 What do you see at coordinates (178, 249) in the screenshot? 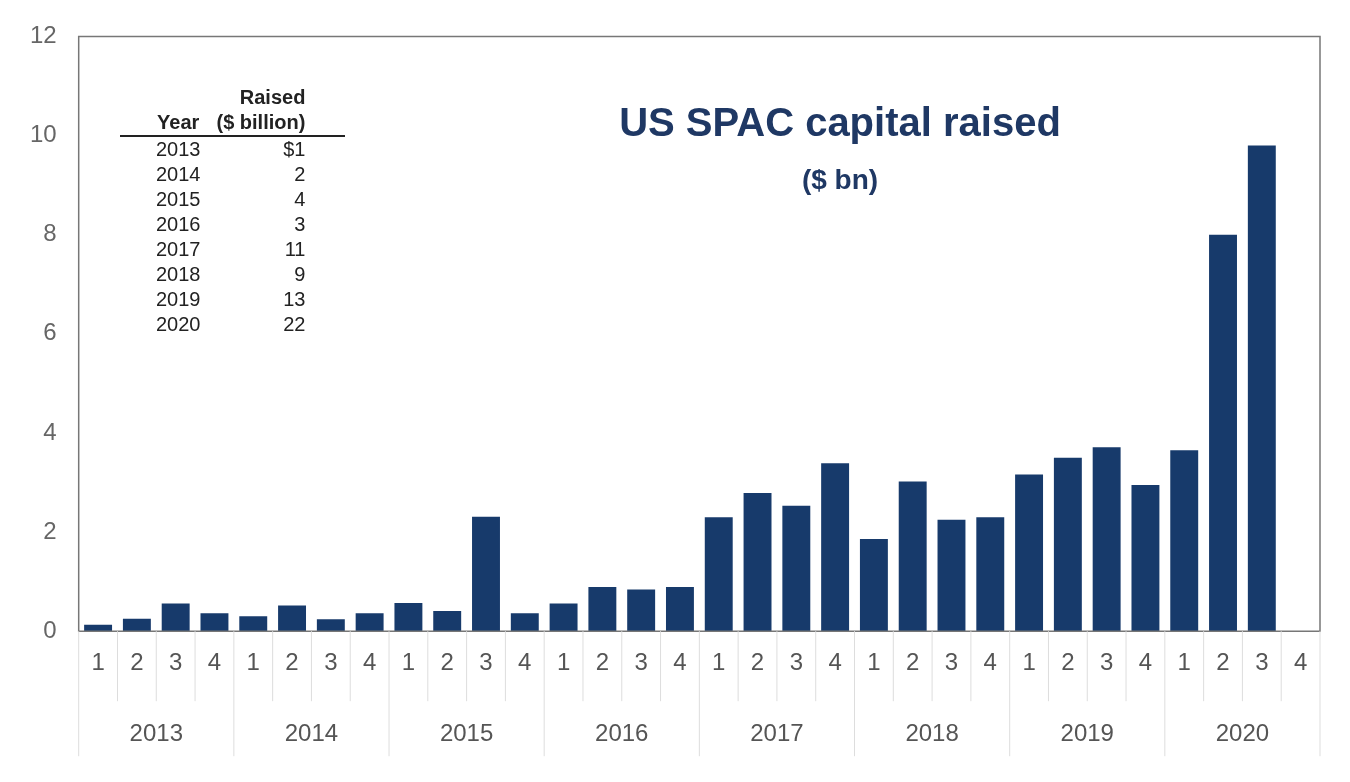
I see `annotation: 2017` at bounding box center [178, 249].